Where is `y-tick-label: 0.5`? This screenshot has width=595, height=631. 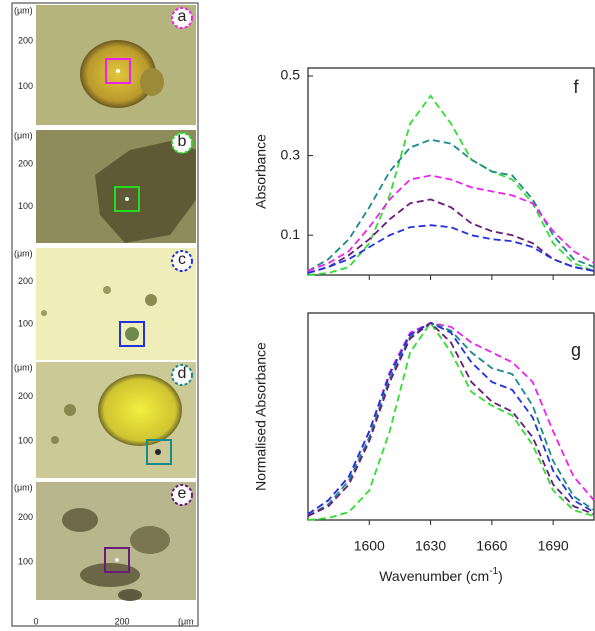 y-tick-label: 0.5 is located at coordinates (291, 75).